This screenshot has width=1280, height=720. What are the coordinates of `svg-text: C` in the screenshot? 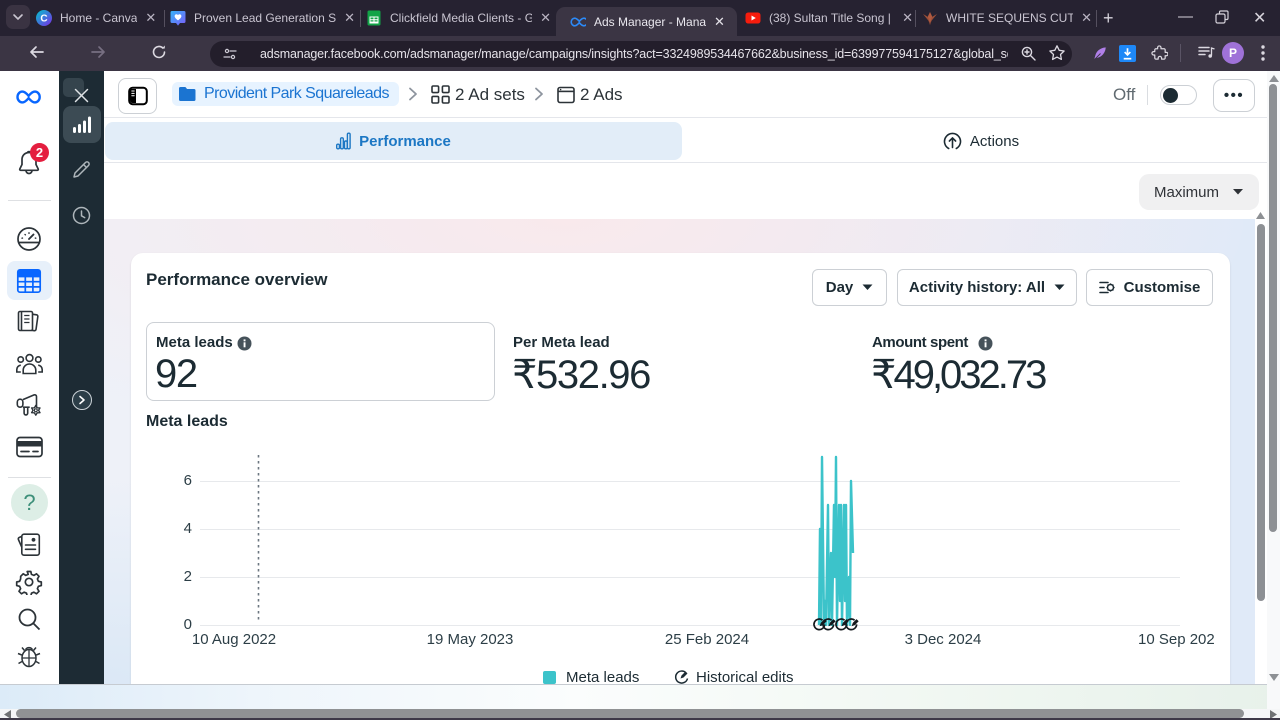 It's located at (43, 19).